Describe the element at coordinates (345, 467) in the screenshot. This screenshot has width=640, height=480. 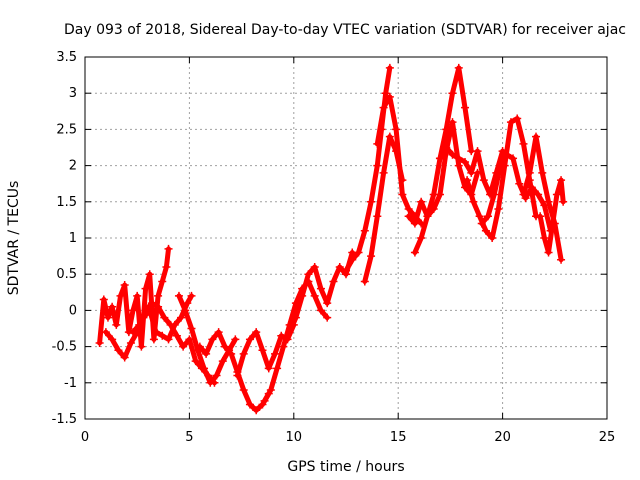
I see `x-axis-title: GPS time / hours` at that location.